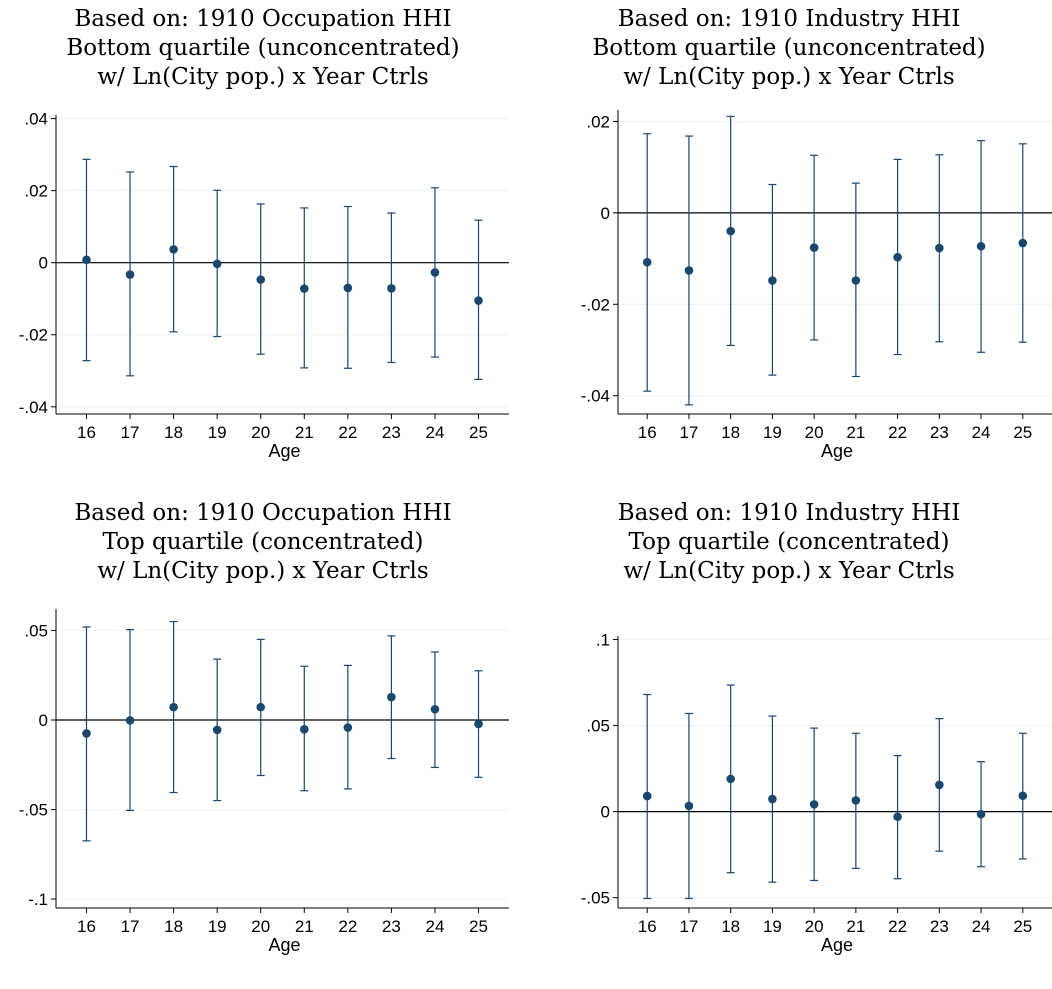 This screenshot has height=989, width=1052. Describe the element at coordinates (603, 639) in the screenshot. I see `y-tick-label: .1` at that location.